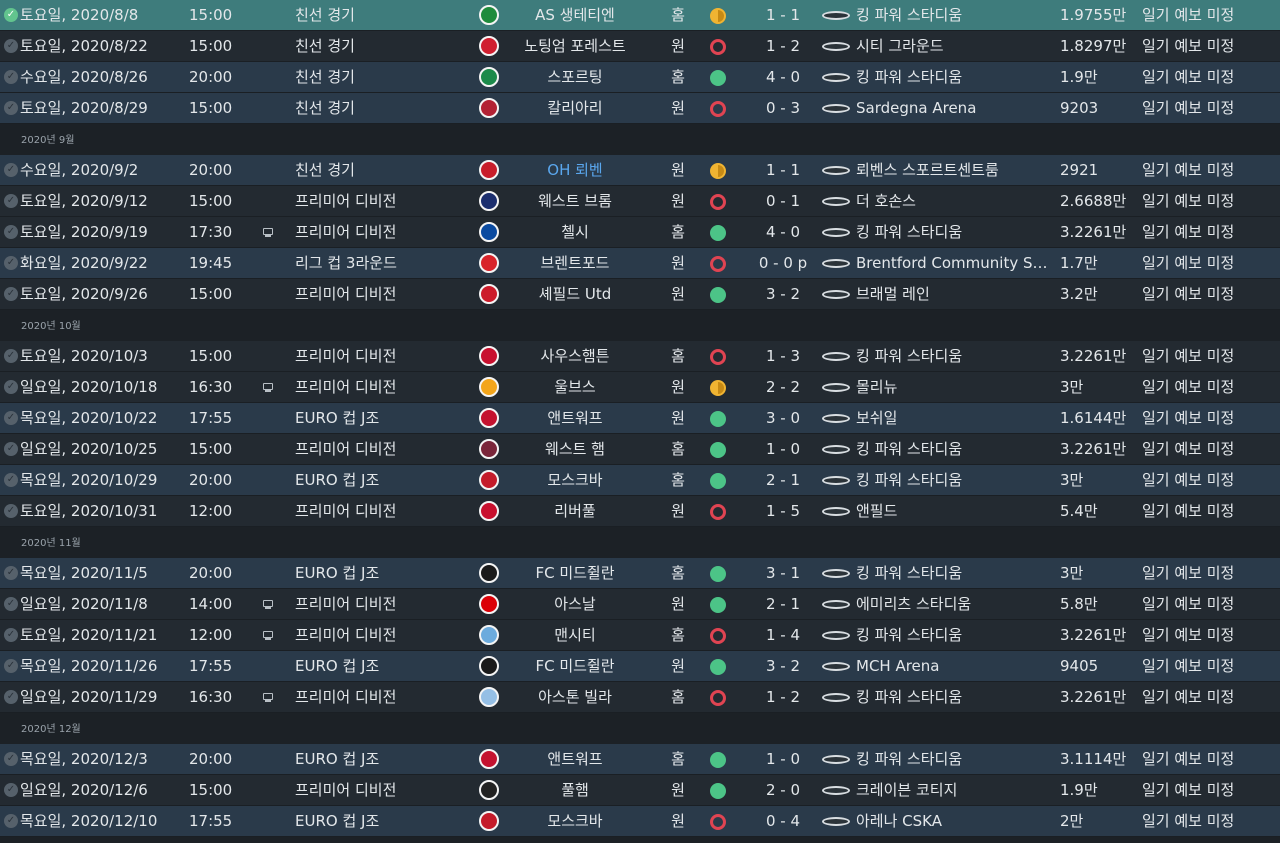 Image resolution: width=1280 pixels, height=843 pixels. What do you see at coordinates (575, 759) in the screenshot?
I see `opponent-name: 앤트워프` at bounding box center [575, 759].